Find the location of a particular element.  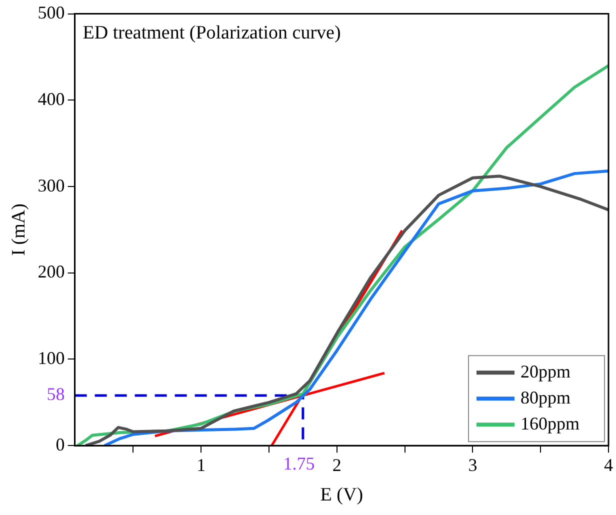

y-tick-label: 0 is located at coordinates (60, 444).